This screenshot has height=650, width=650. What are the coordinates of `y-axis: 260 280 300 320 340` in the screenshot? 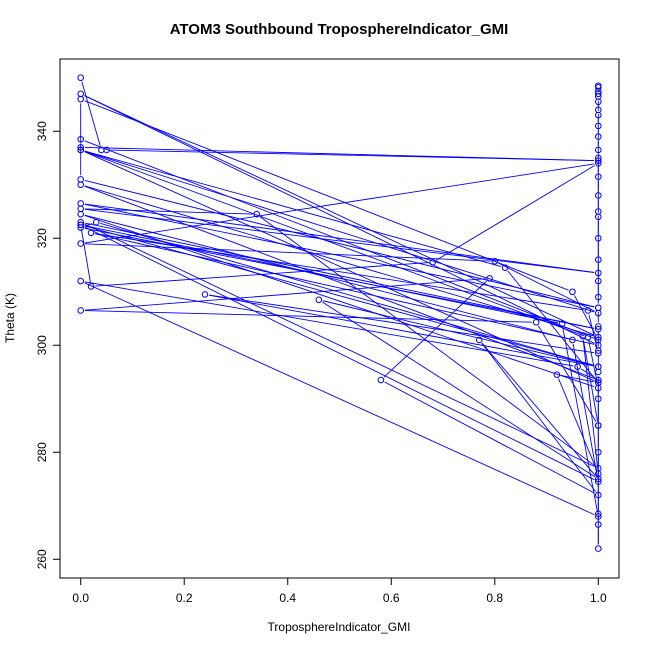 It's located at (48, 345).